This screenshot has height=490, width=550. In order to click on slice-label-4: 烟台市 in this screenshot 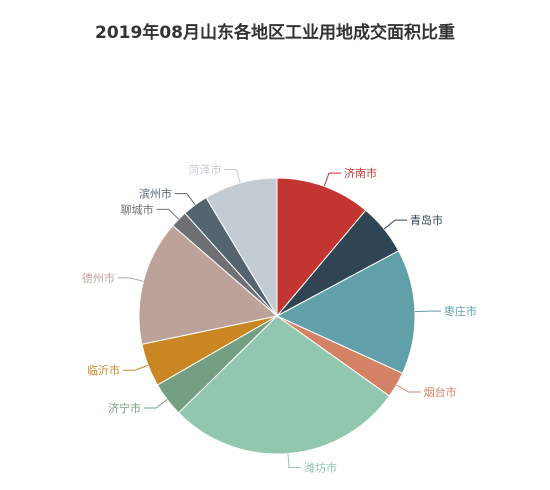, I will do `click(440, 392)`.